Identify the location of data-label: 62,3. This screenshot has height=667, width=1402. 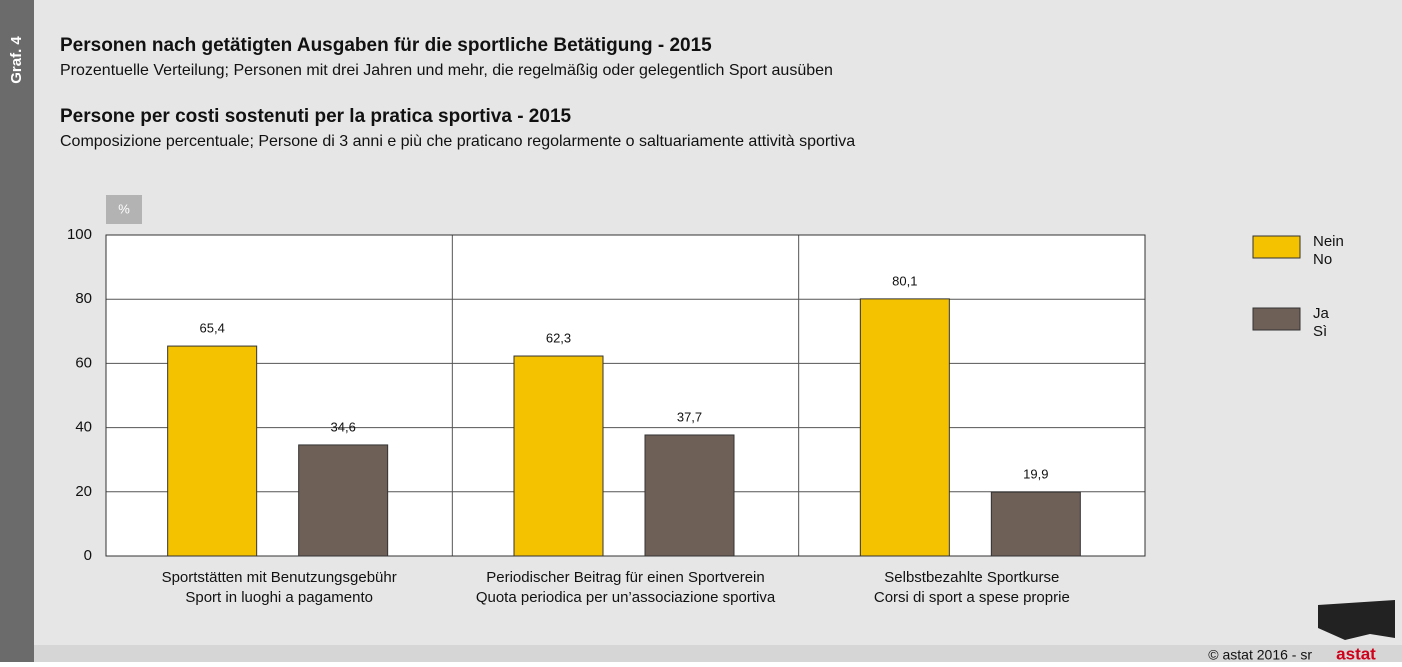
(558, 337).